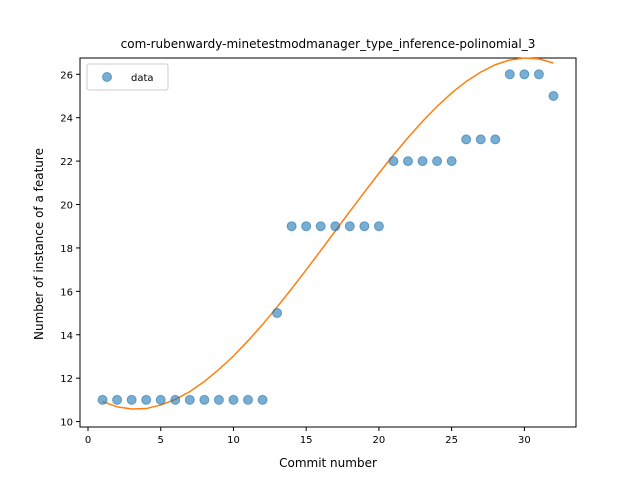 The image size is (640, 480). I want to click on x-tick-label: 30, so click(524, 440).